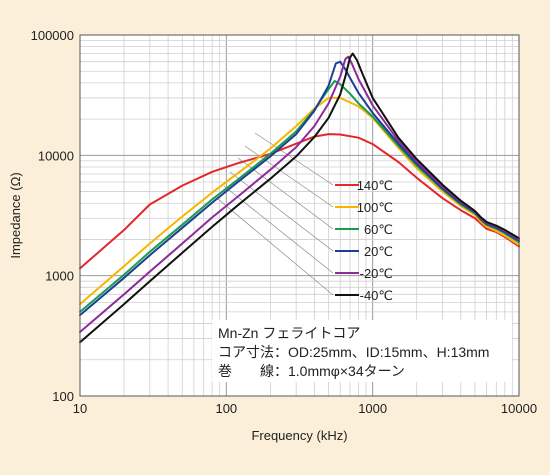  Describe the element at coordinates (63, 396) in the screenshot. I see `y-tick-label: 100` at that location.